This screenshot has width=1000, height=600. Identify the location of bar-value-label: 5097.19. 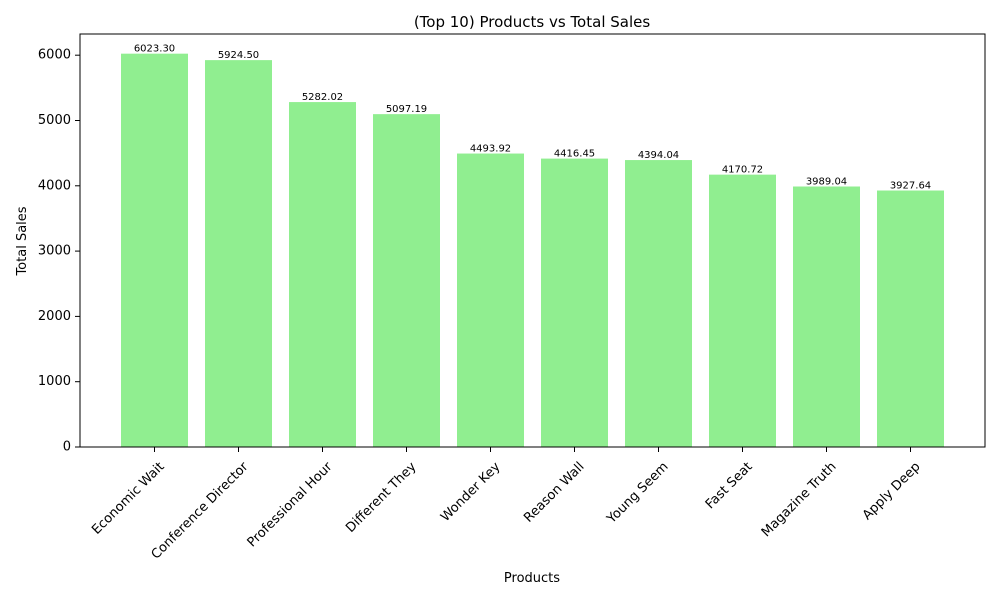
(406, 109).